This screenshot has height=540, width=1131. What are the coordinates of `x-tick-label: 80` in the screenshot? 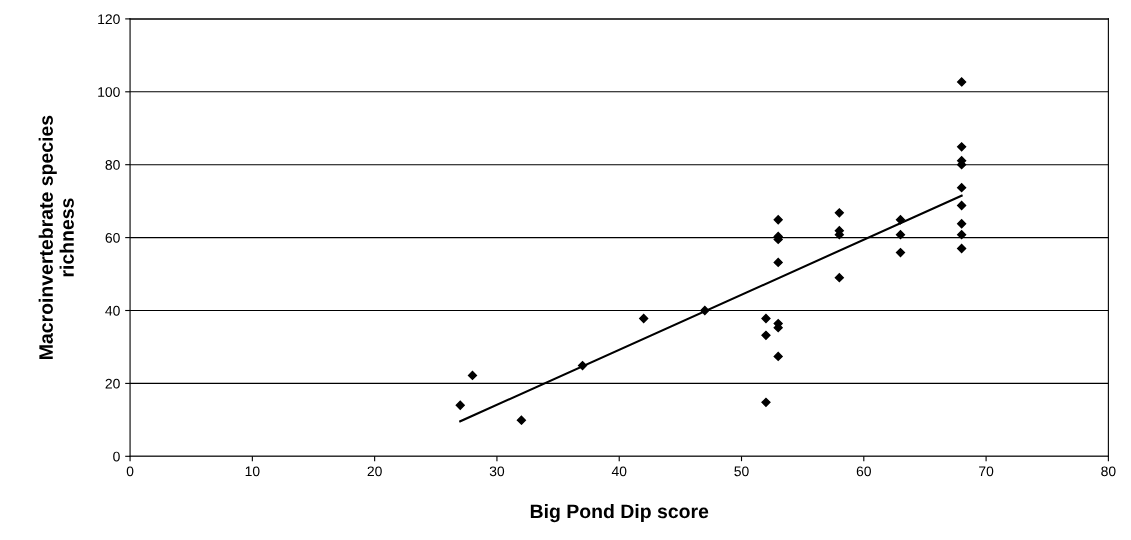 It's located at (1108, 471).